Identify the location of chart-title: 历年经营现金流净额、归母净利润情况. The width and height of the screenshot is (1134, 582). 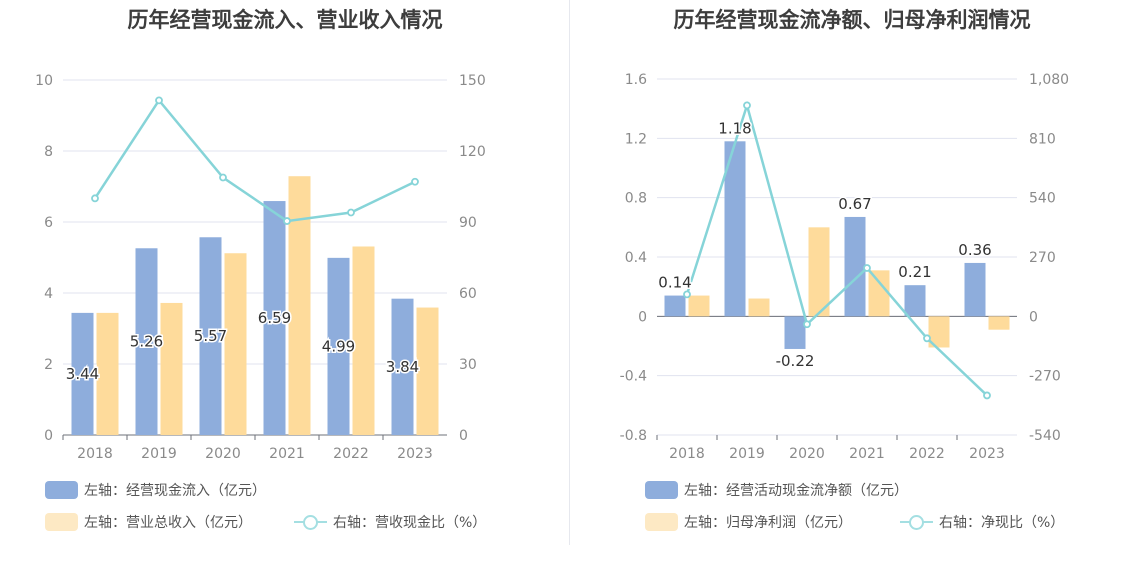
(852, 20).